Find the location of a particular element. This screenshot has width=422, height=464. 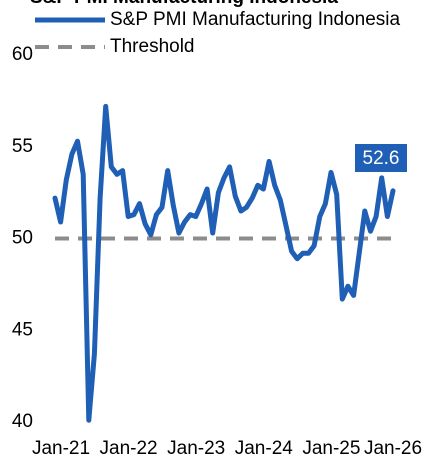

y-tick-label: 55 is located at coordinates (22, 146).